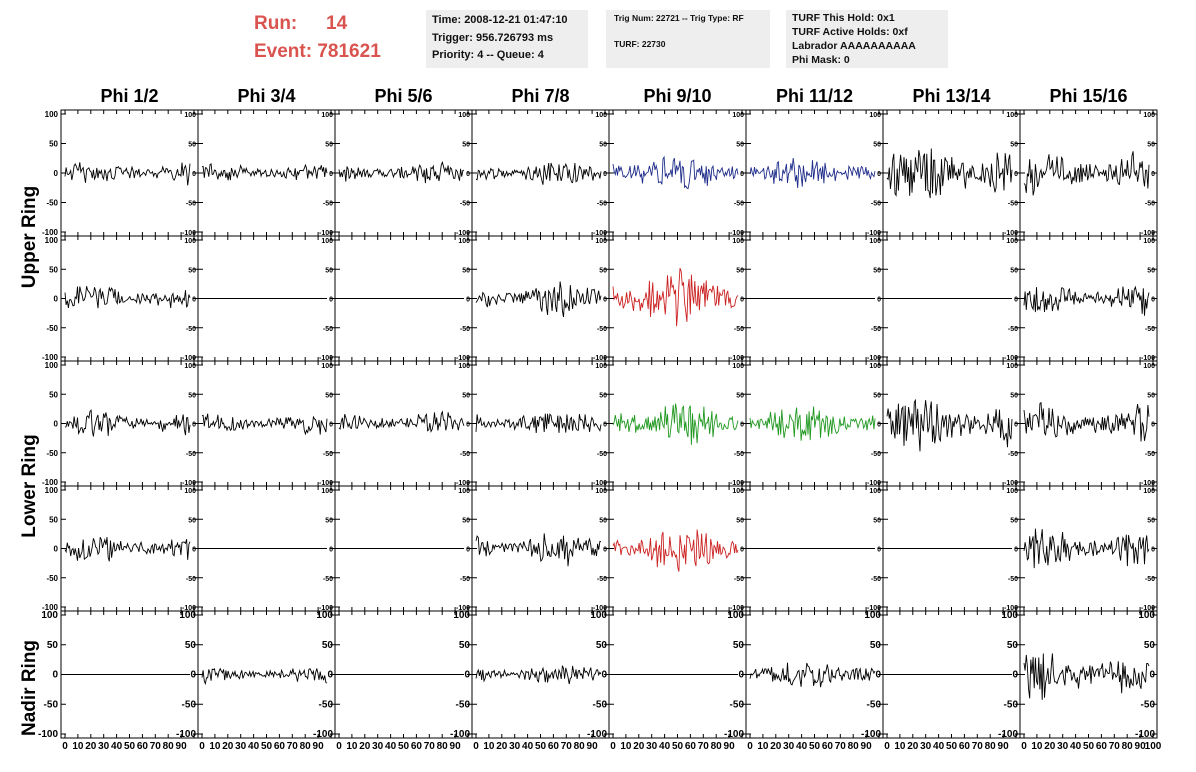  Describe the element at coordinates (403, 96) in the screenshot. I see `column-header: Phi 5/6` at that location.